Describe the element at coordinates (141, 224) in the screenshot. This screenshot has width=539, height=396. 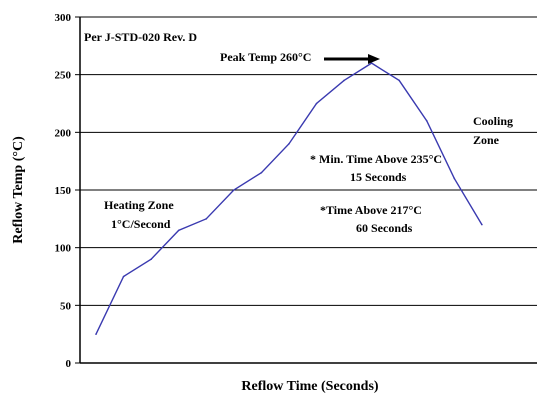
I see `heating-zone-label-2: 1°C/Second` at that location.